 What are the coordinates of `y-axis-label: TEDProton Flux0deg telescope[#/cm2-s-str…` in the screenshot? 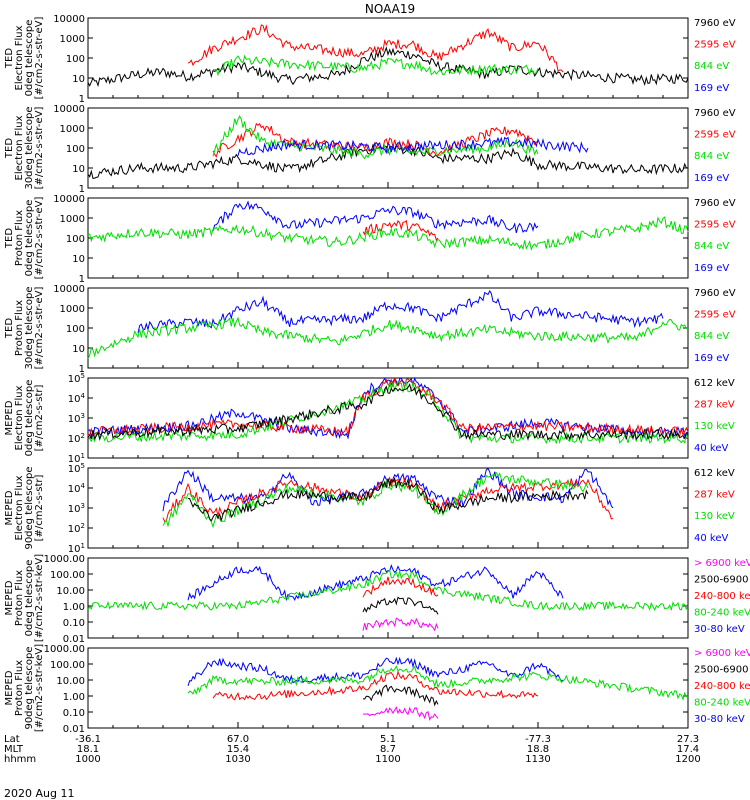 It's located at (24, 238).